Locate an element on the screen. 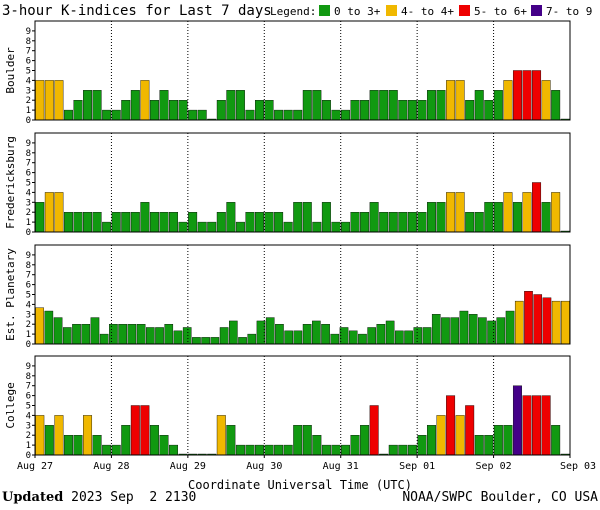 The width and height of the screenshot is (600, 510). x-tick-label: Sep 02 is located at coordinates (494, 466).